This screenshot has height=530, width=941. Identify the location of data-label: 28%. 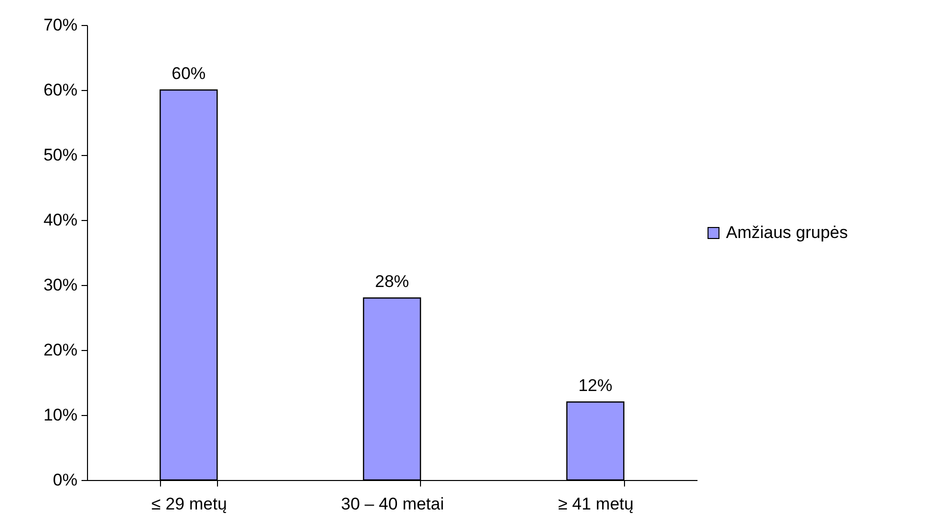
(392, 281).